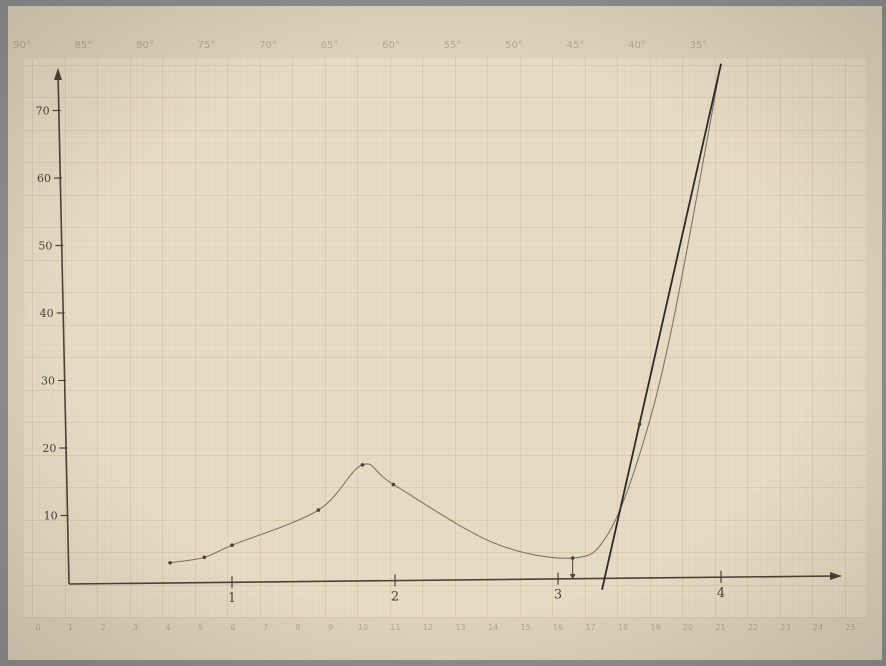 This screenshot has width=886, height=666. What do you see at coordinates (297, 627) in the screenshot?
I see `paper-bottom-scale-label: 8` at bounding box center [297, 627].